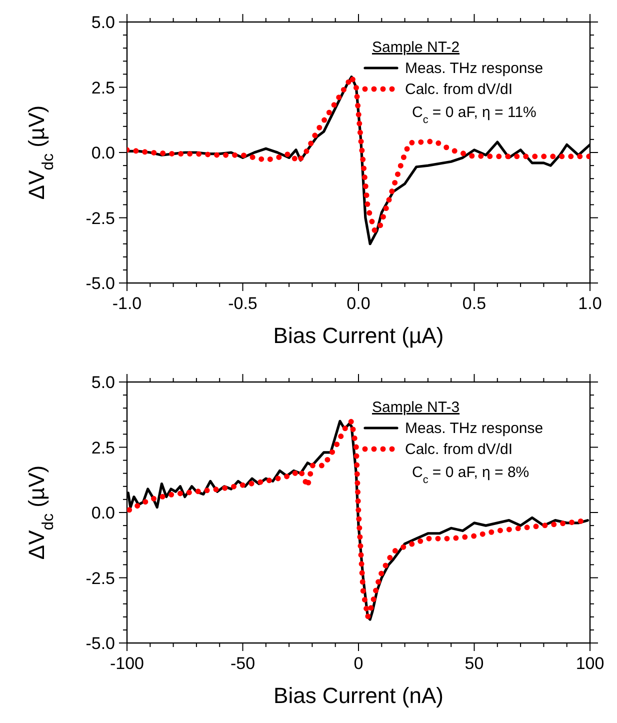 The image size is (617, 723). What do you see at coordinates (590, 303) in the screenshot?
I see `x-tick-label: 1.0` at bounding box center [590, 303].